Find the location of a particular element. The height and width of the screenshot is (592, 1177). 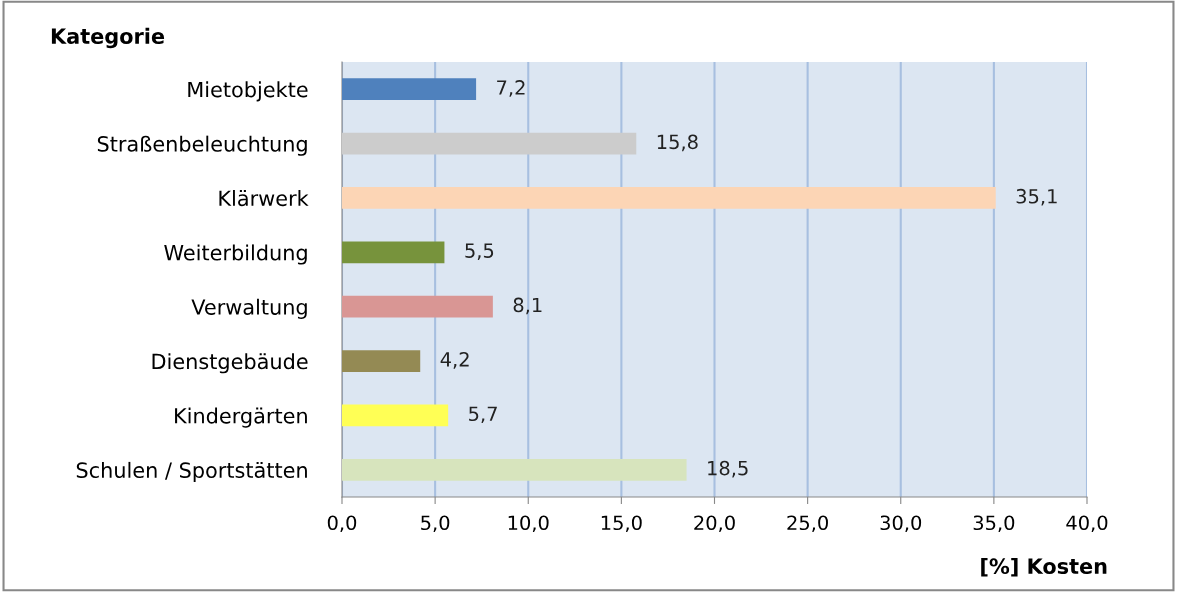

data-label: 18,5 is located at coordinates (728, 469).